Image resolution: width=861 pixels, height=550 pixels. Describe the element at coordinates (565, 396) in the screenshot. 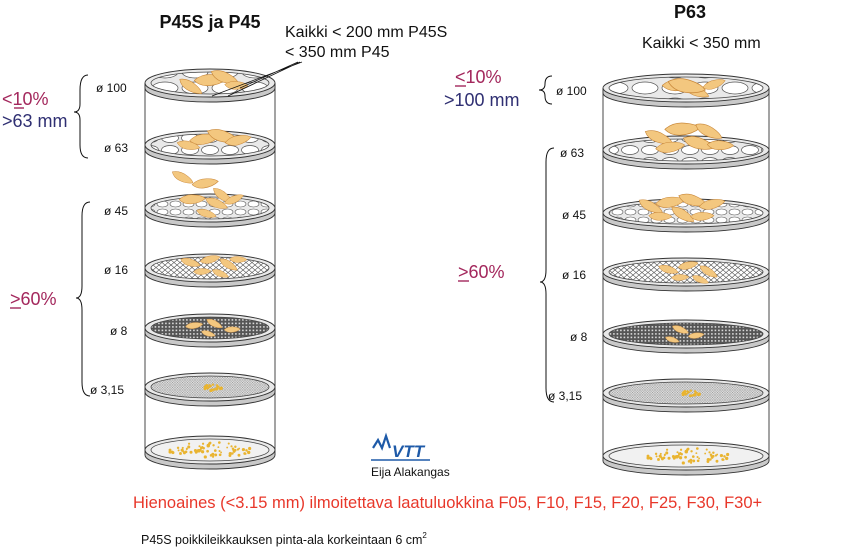

I see `right-sieve-label-3-15: ø 3,15` at that location.